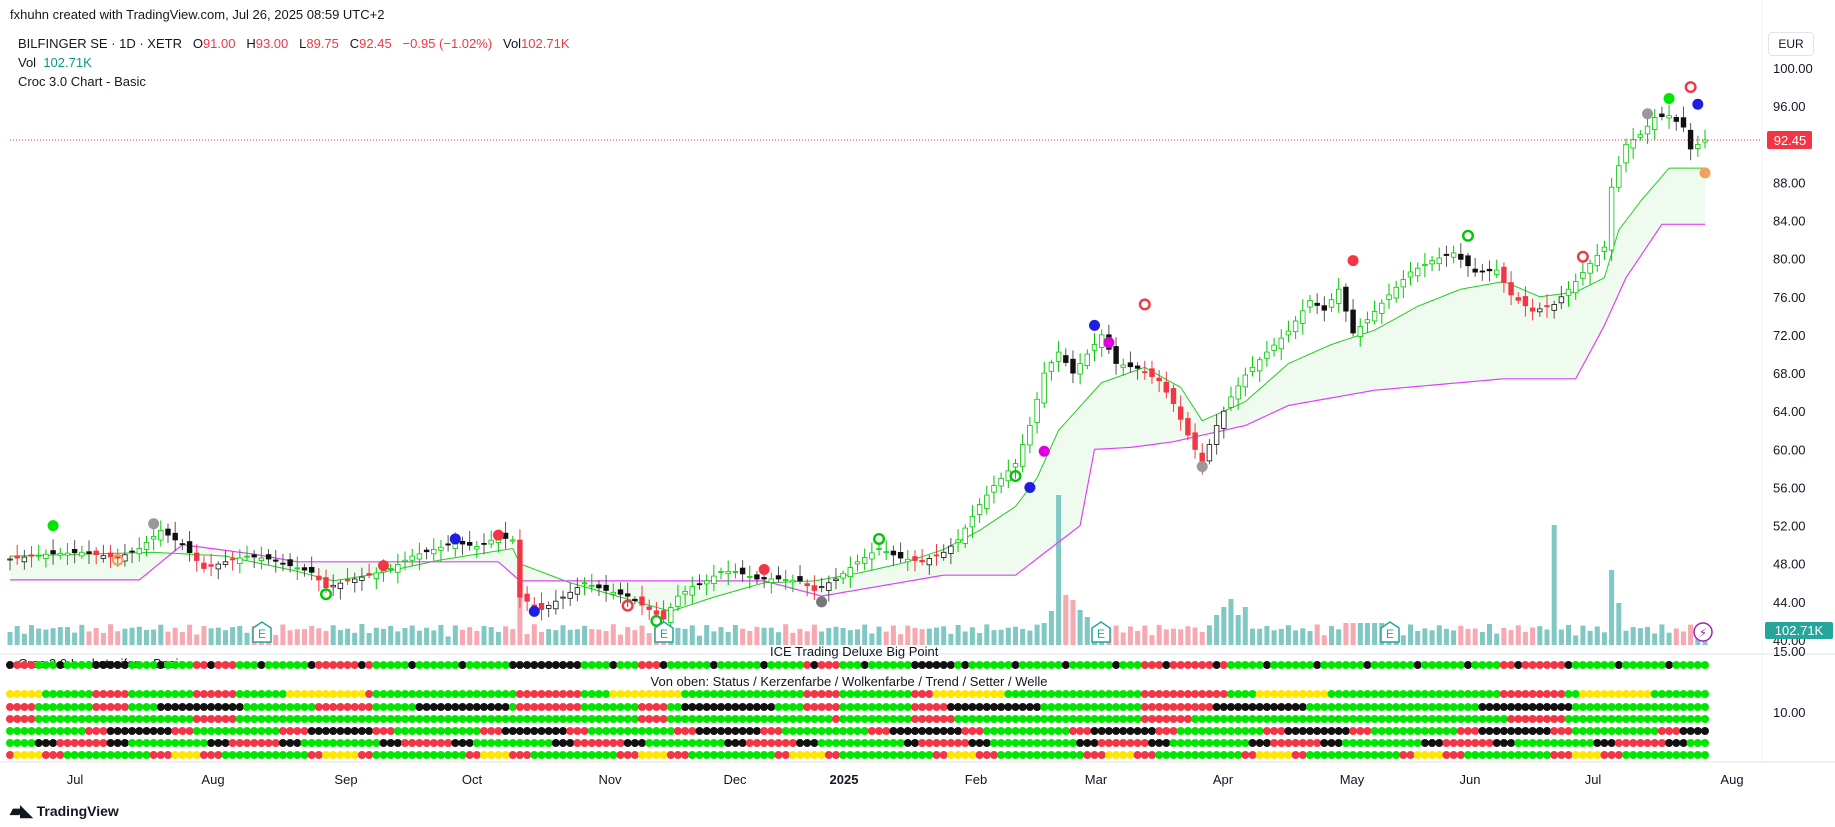  What do you see at coordinates (1791, 44) in the screenshot?
I see `currency-button: EUR` at bounding box center [1791, 44].